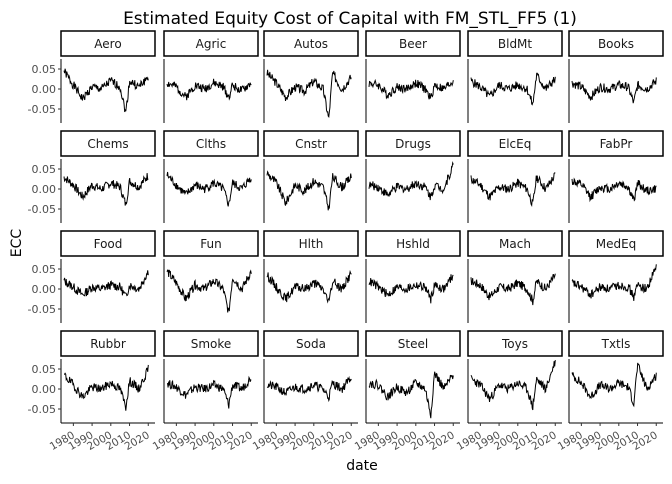  I want to click on facet-strip-label: Rubbr, so click(108, 344).